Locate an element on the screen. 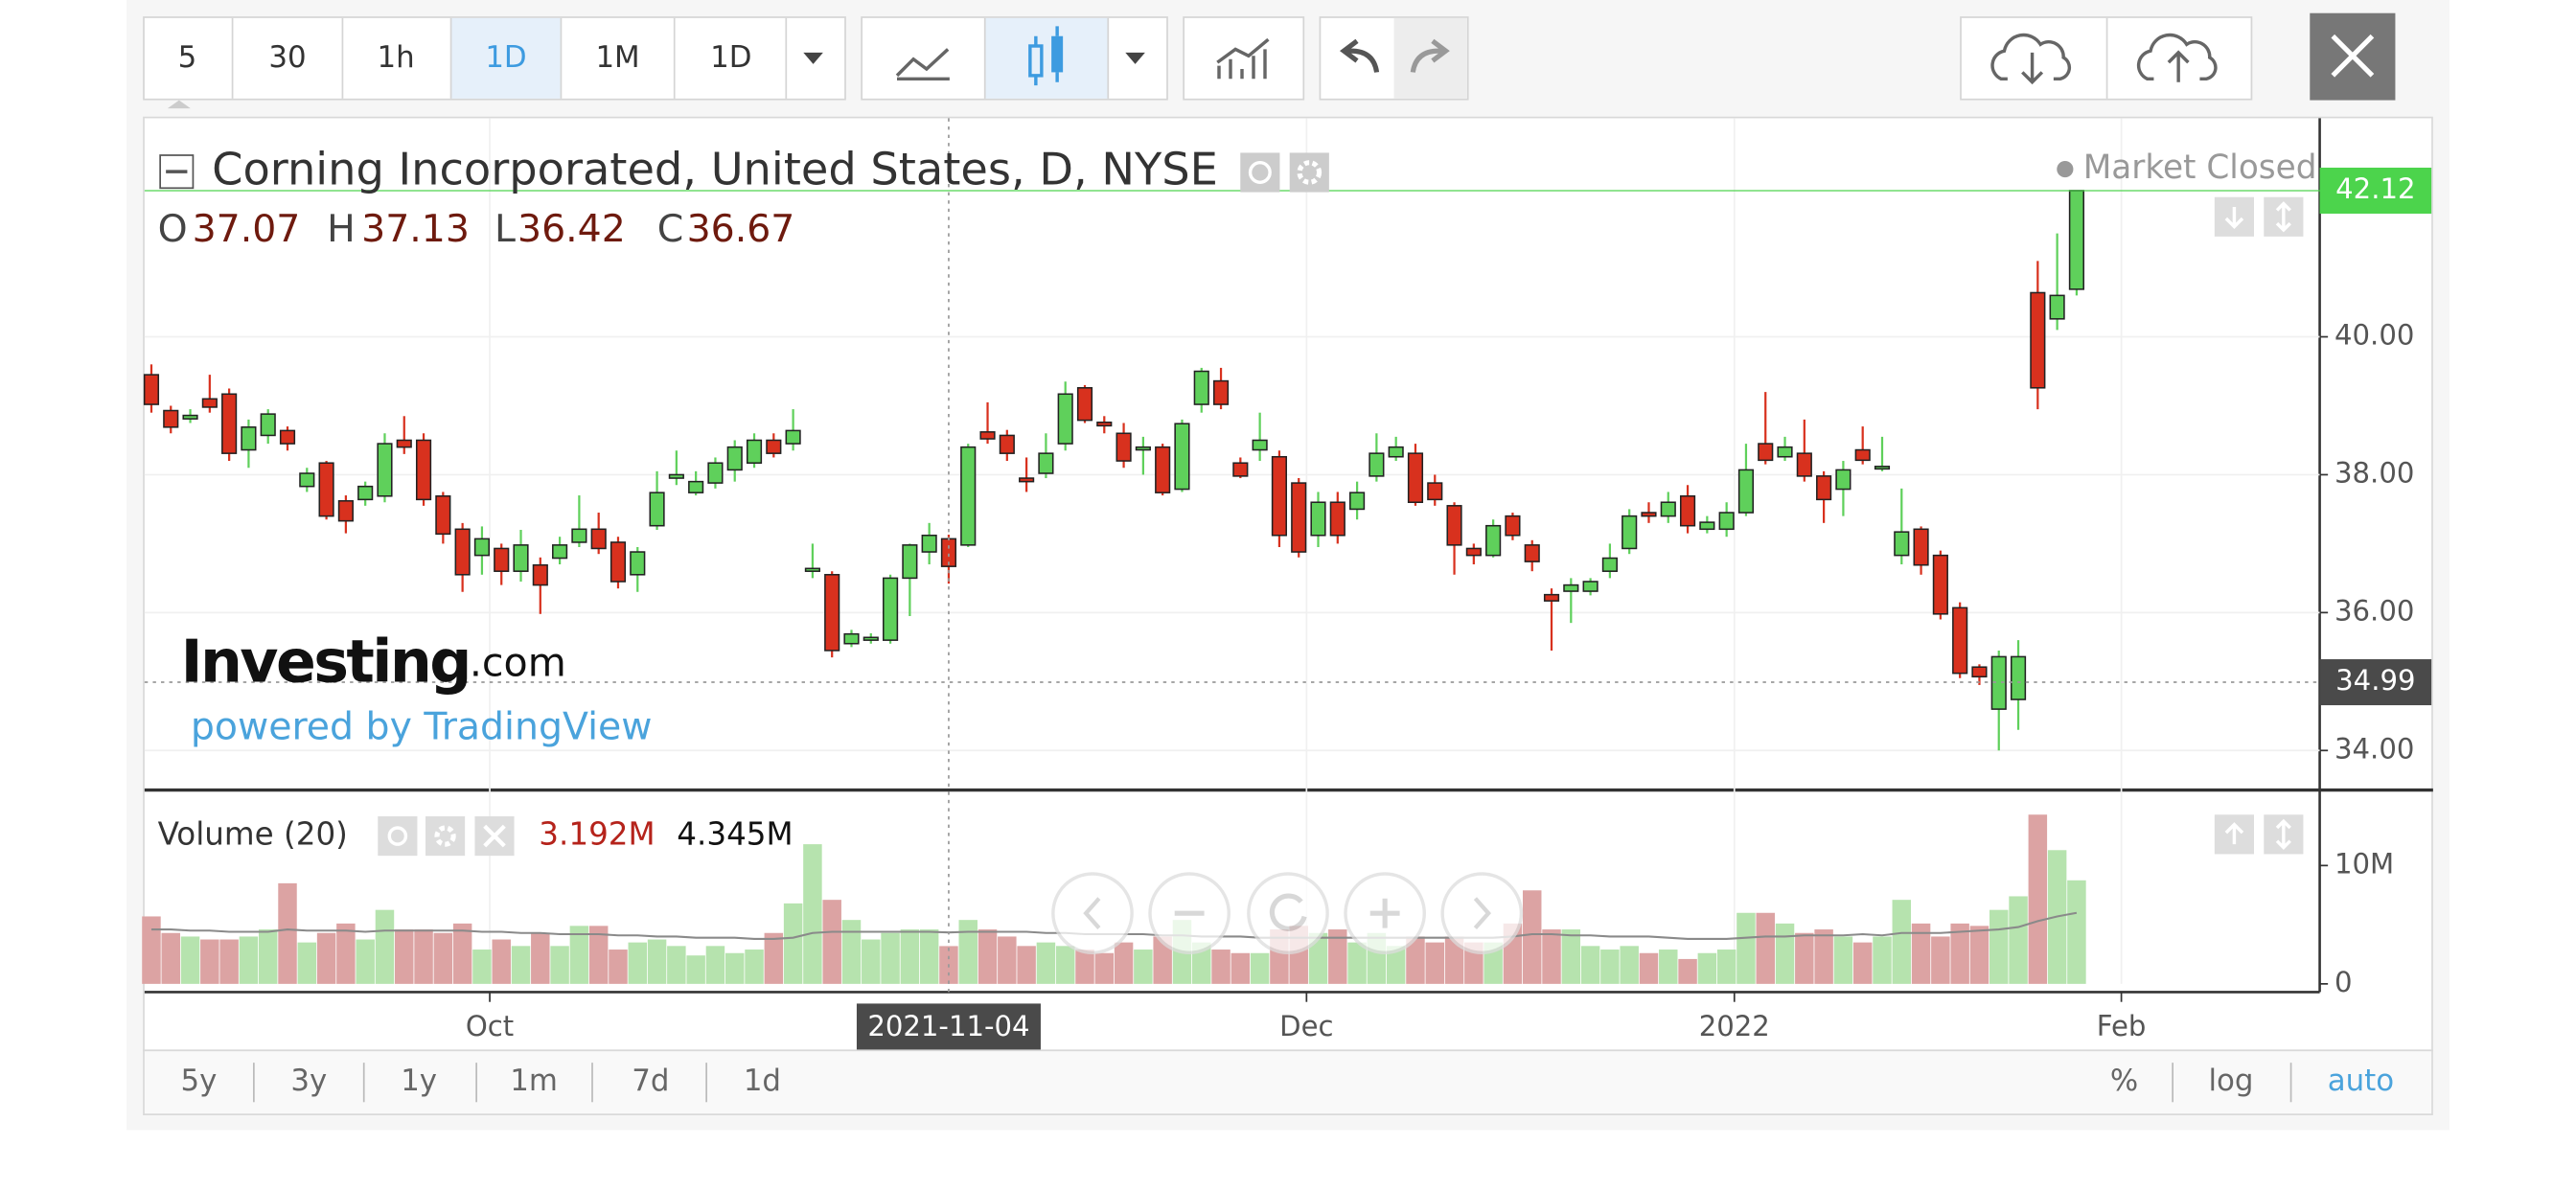 This screenshot has height=1190, width=2576. range-button: 1m is located at coordinates (534, 1081).